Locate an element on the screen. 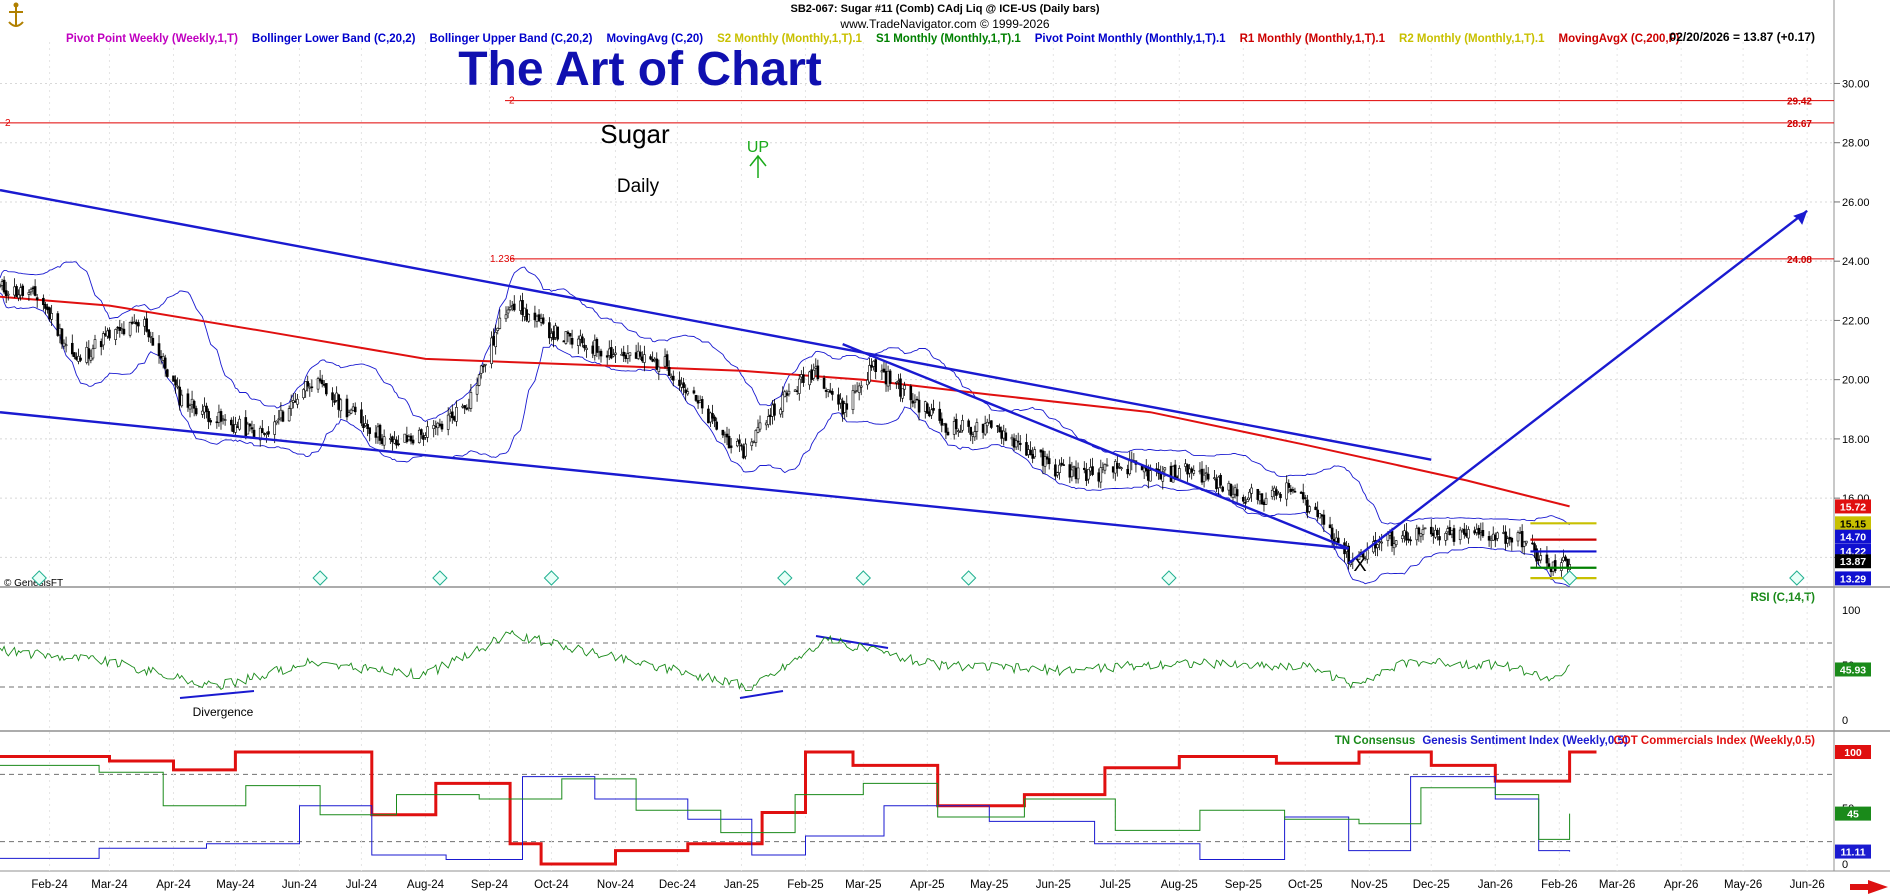  app-logo-icon is located at coordinates (16, 14).